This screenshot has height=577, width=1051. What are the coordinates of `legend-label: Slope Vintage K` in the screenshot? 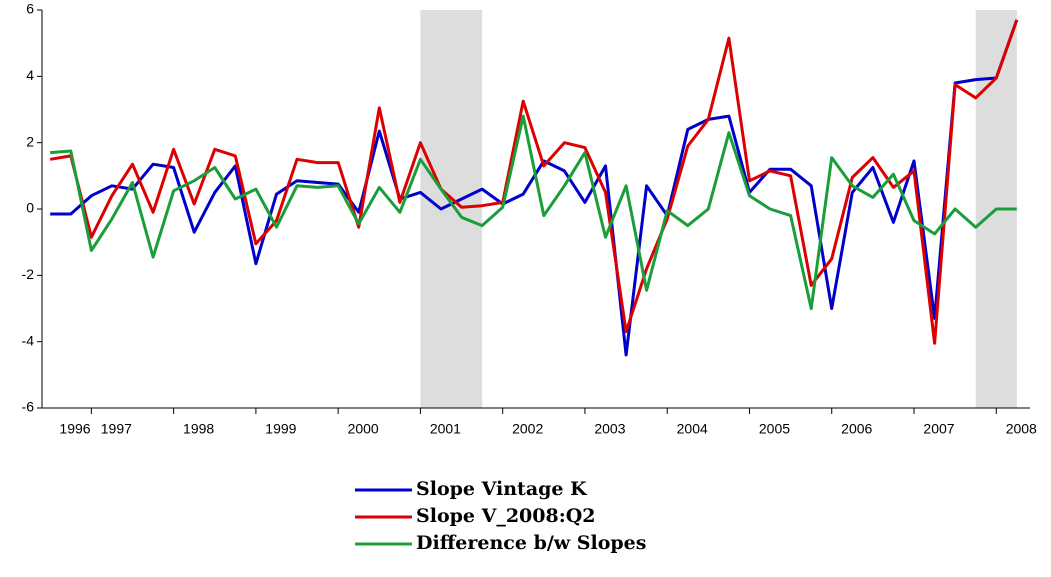 It's located at (502, 489).